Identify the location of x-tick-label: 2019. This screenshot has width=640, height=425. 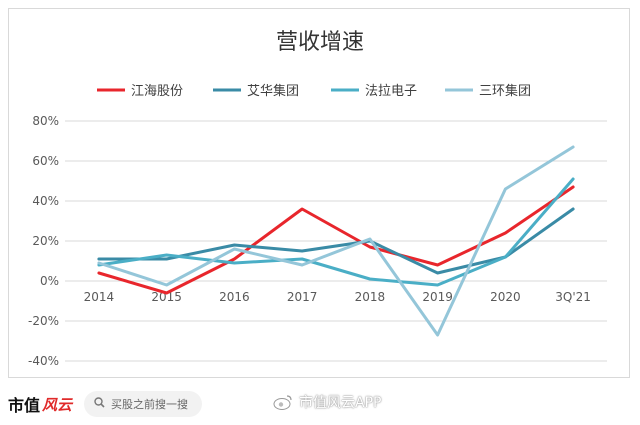
(437, 297).